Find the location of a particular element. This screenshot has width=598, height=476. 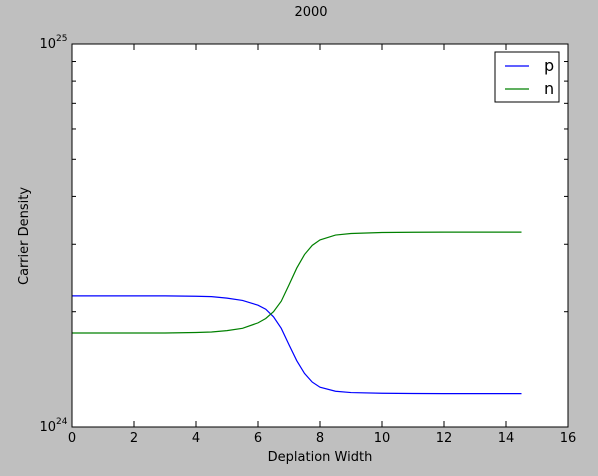

legend-box is located at coordinates (527, 77).